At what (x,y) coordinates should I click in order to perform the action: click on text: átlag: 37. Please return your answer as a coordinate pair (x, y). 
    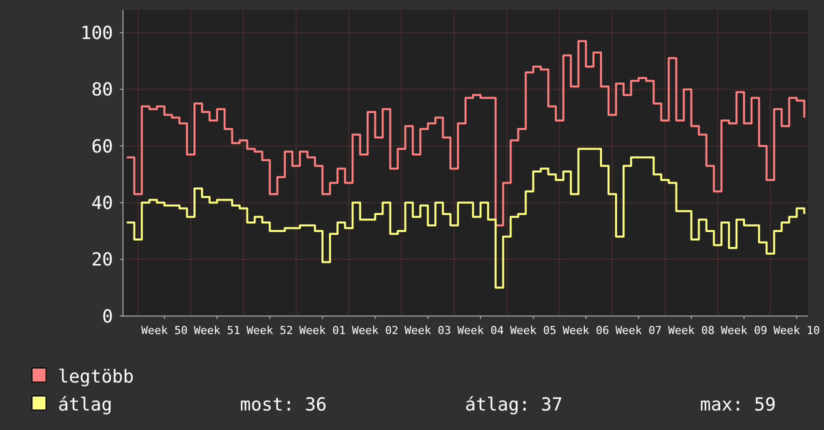
    Looking at the image, I should click on (514, 405).